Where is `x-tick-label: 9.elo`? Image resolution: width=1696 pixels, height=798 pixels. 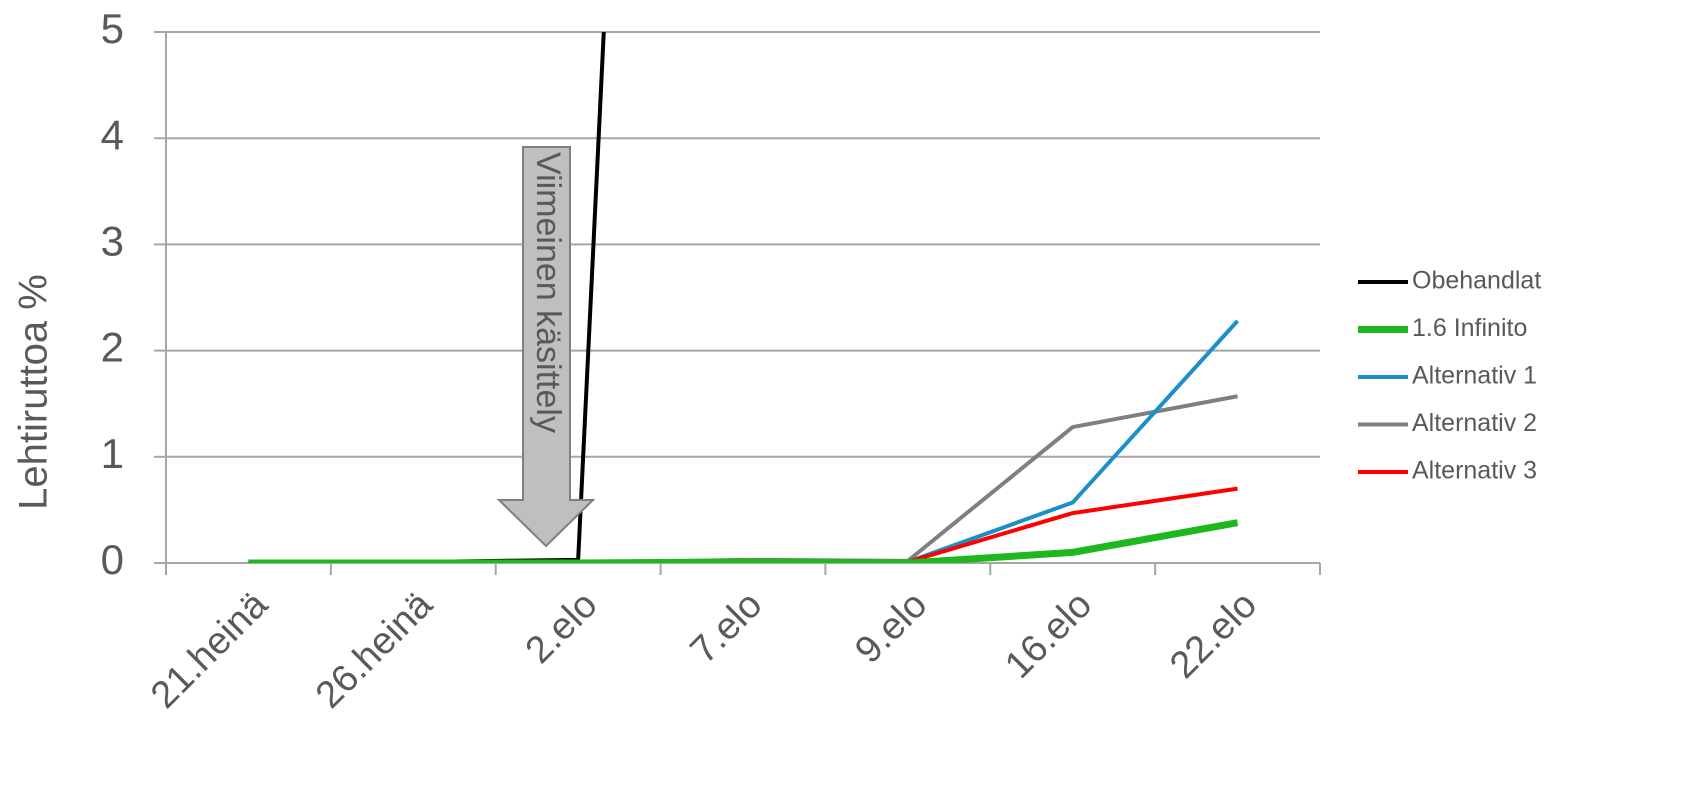
x-tick-label: 9.elo is located at coordinates (891, 628).